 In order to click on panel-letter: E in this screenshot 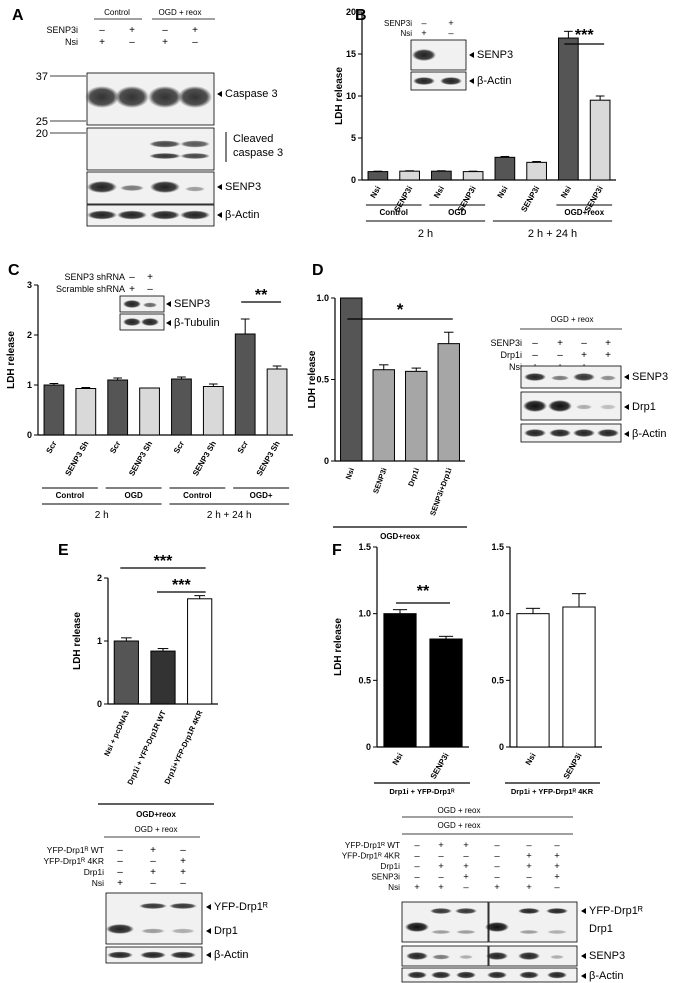, I will do `click(63, 550)`.